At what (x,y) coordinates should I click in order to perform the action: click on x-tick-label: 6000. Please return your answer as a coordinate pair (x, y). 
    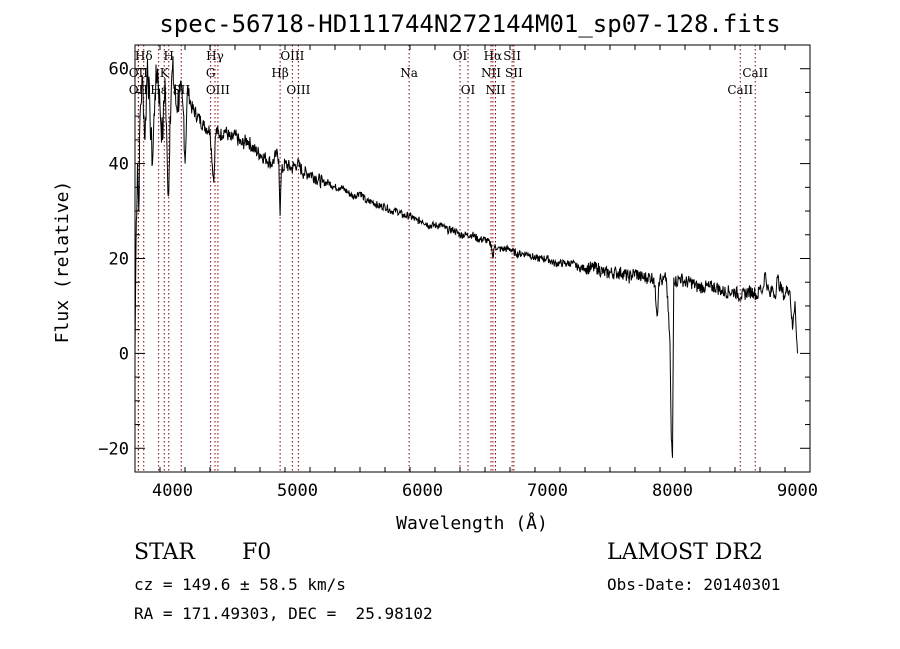
    Looking at the image, I should click on (422, 491).